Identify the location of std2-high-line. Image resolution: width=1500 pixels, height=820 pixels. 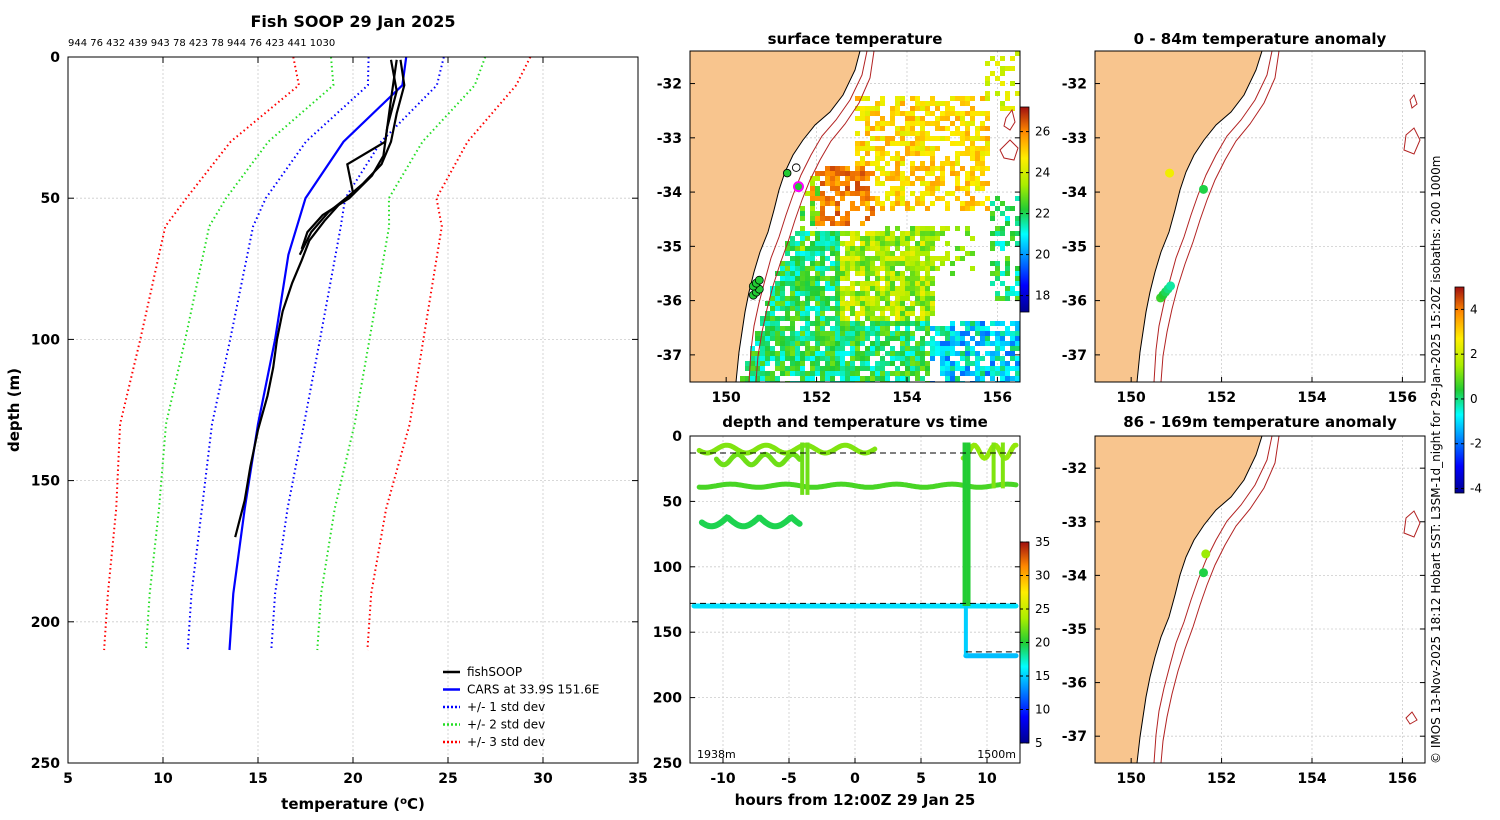
(401, 354).